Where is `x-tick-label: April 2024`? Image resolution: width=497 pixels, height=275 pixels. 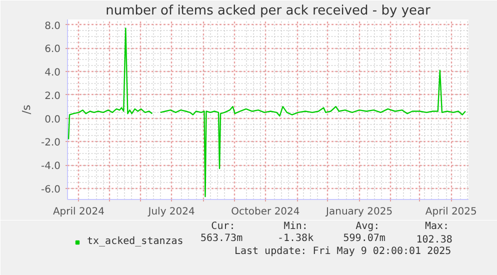 x-tick-label: April 2024 is located at coordinates (78, 212).